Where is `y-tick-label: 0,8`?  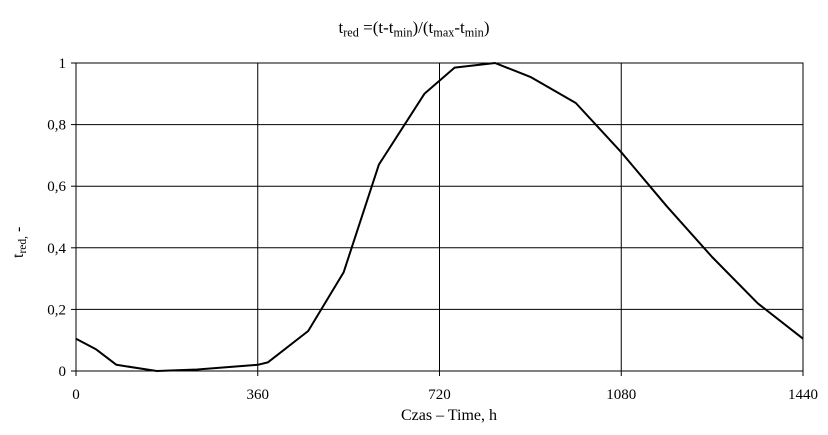 y-tick-label: 0,8 is located at coordinates (56, 126).